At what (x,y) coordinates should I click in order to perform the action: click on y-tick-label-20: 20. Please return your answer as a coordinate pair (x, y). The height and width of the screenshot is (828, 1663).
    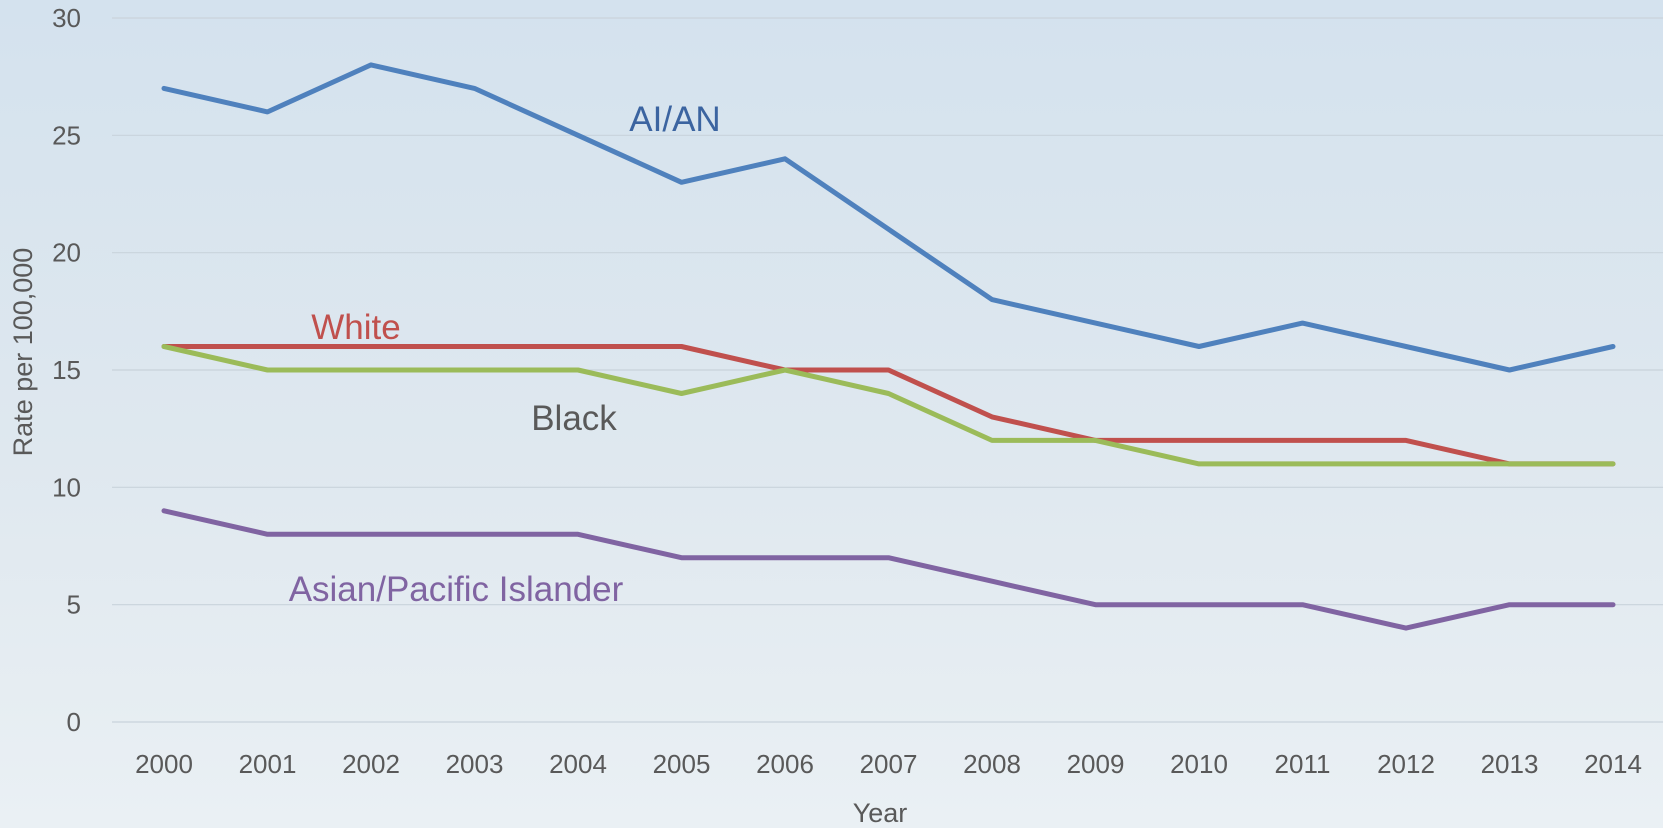
    Looking at the image, I should click on (66, 253).